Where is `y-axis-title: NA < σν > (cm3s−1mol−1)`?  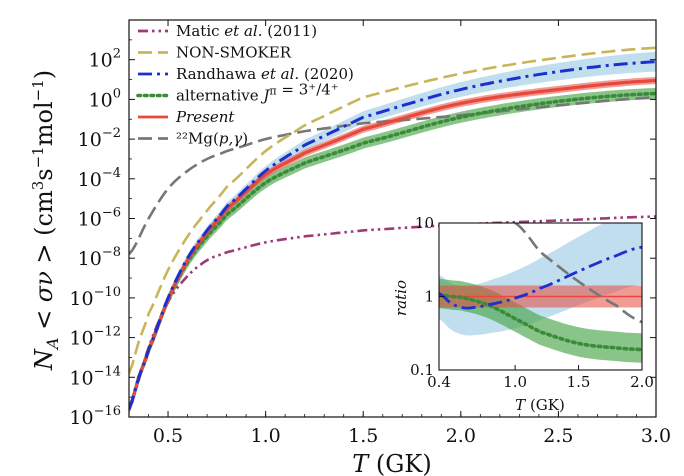
y-axis-title: NA < σν > (cm3s−1mol−1) is located at coordinates (45, 220).